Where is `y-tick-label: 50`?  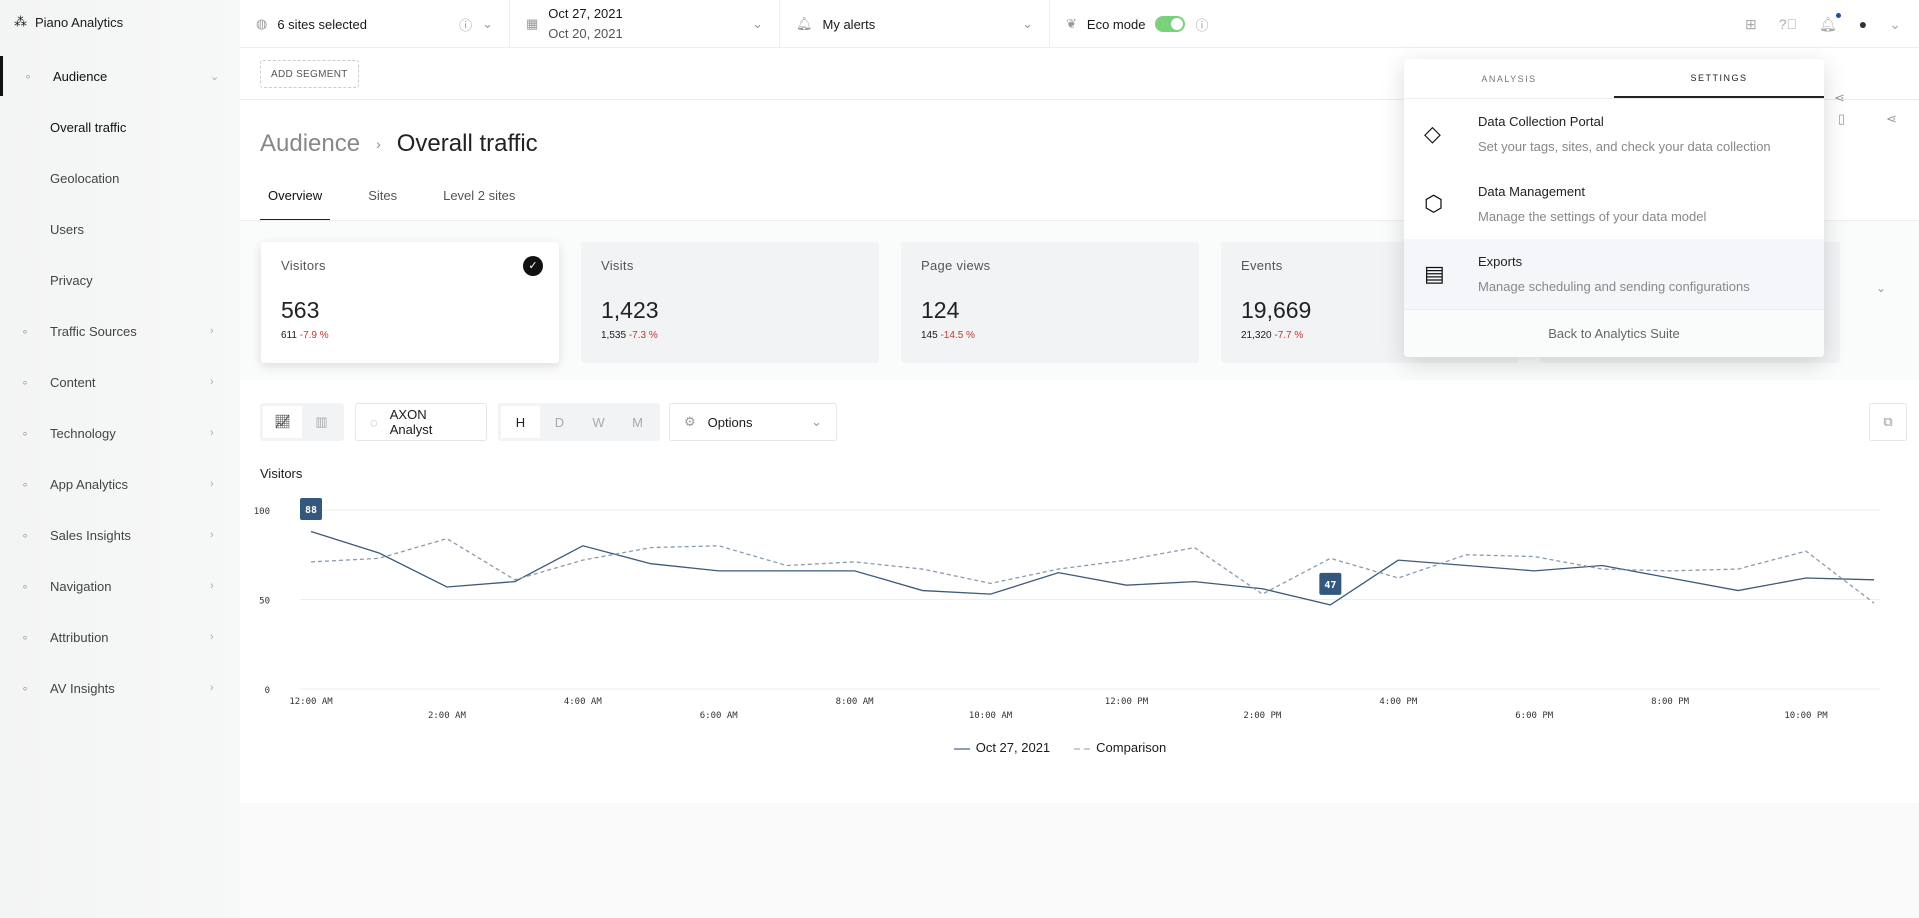 y-tick-label: 50 is located at coordinates (264, 602).